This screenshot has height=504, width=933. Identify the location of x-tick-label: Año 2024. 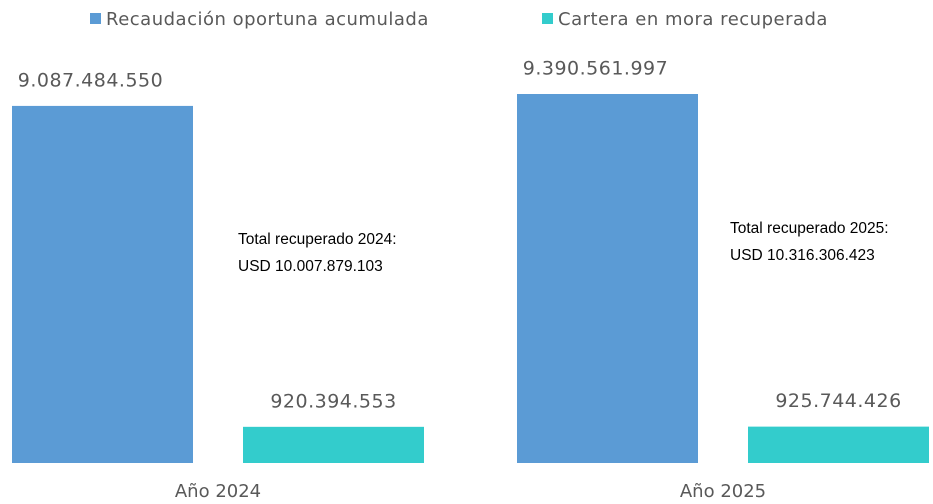
(218, 491).